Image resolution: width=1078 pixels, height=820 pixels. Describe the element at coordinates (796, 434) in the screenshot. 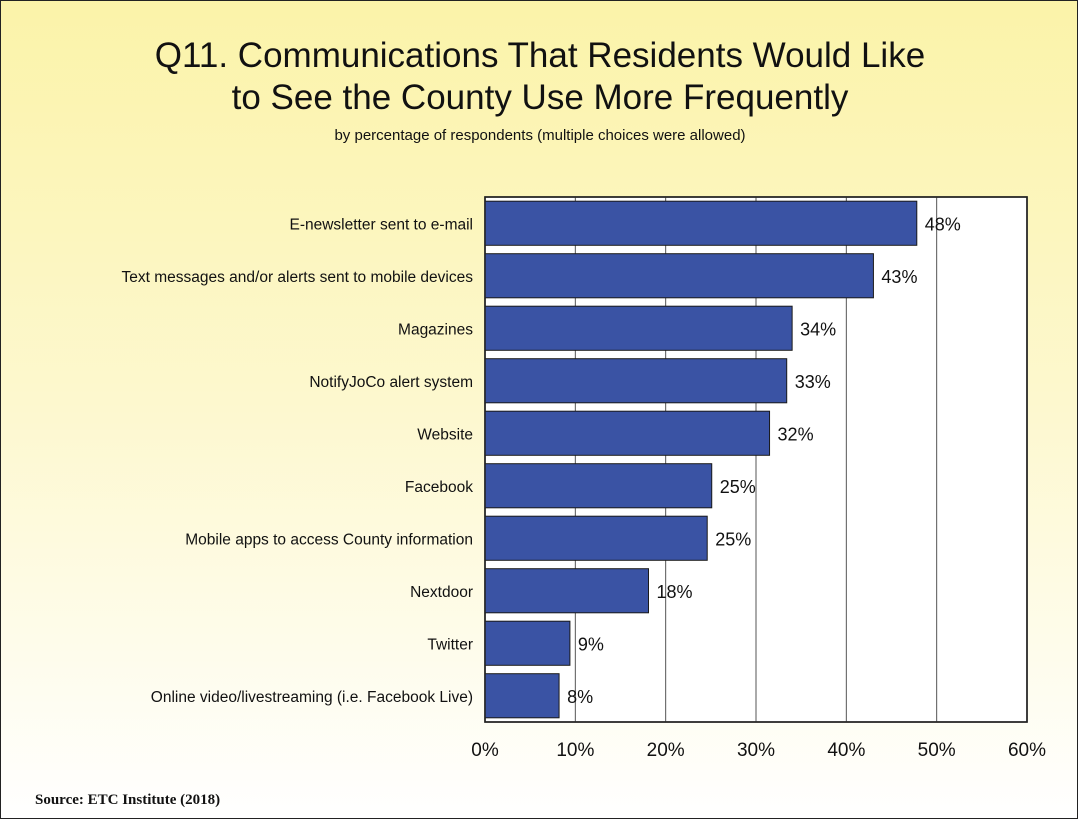

I see `data-label: 32%` at that location.